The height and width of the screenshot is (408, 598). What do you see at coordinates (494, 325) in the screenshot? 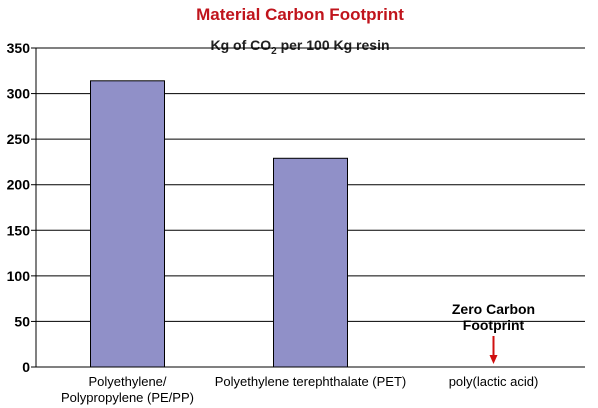
I see `annotation-text: Footprint` at bounding box center [494, 325].